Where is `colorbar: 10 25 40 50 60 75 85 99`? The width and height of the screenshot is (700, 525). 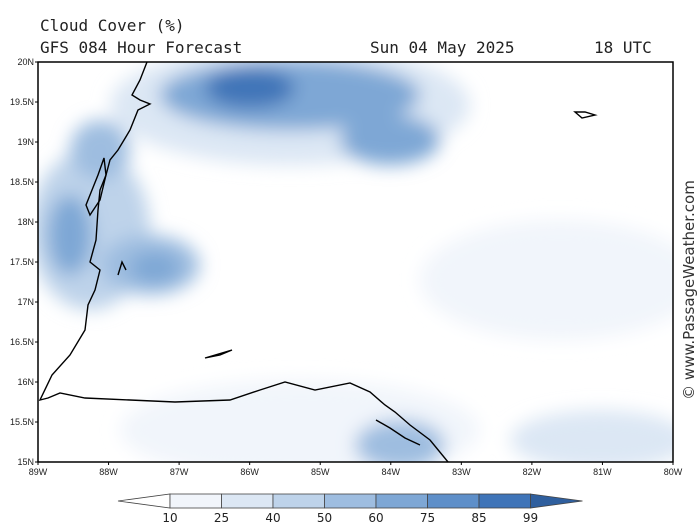
colorbar: 10 25 40 50 60 75 85 99 is located at coordinates (350, 509).